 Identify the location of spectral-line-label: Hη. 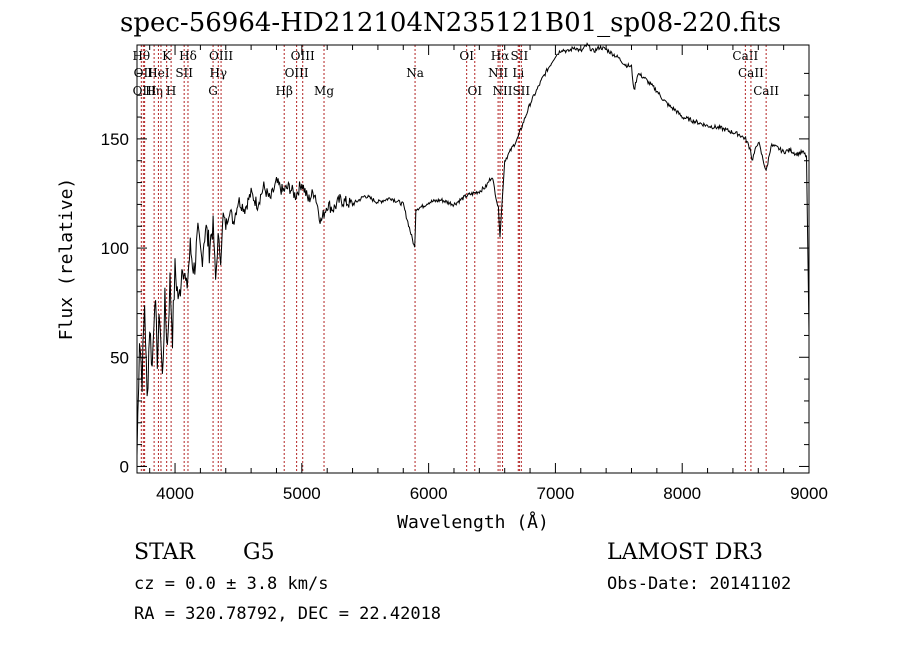
(154, 91).